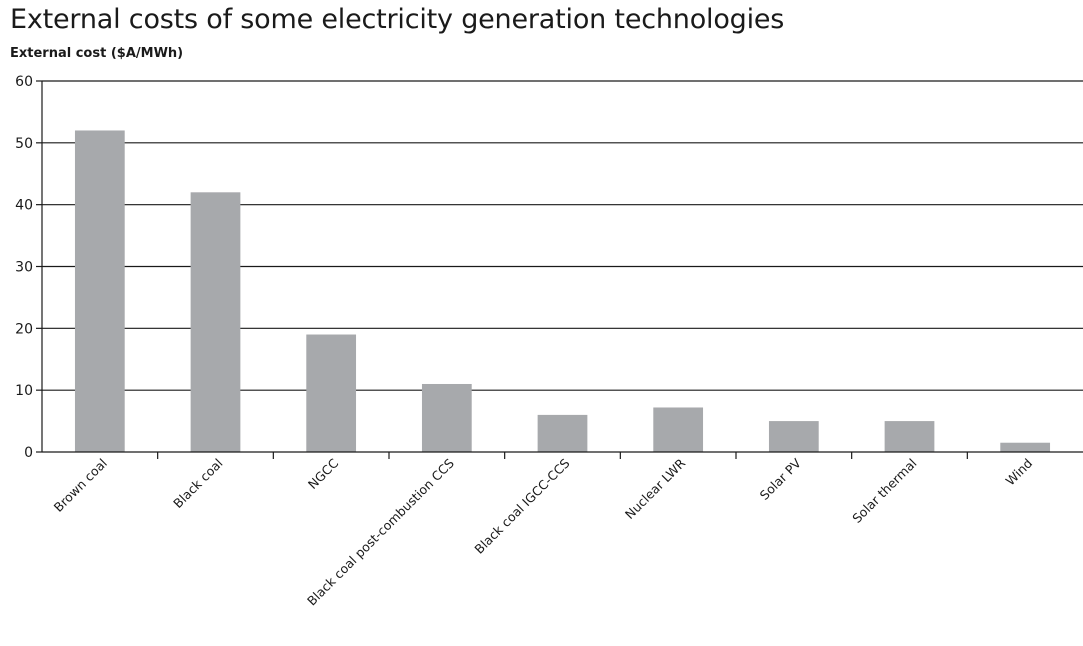 This screenshot has width=1083, height=646. I want to click on y-tick-label: 30, so click(24, 268).